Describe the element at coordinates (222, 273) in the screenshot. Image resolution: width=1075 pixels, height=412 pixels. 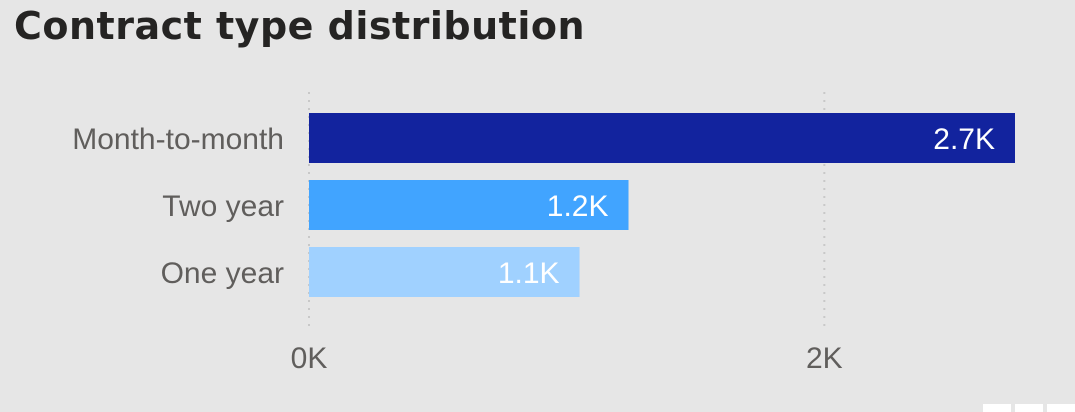
I see `category-label: One year` at that location.